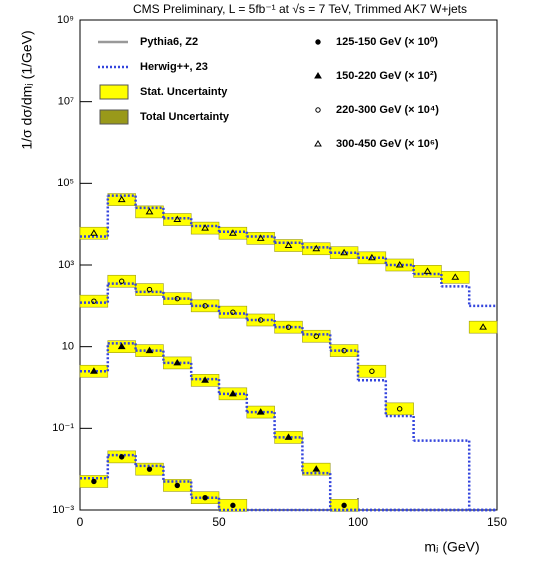 The height and width of the screenshot is (565, 543). I want to click on y-tick-label: 10⁻¹, so click(63, 428).